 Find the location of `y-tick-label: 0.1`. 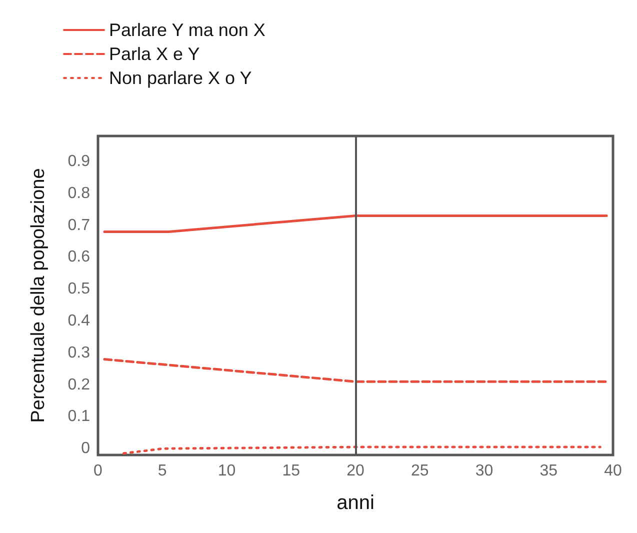

y-tick-label: 0.1 is located at coordinates (79, 417).